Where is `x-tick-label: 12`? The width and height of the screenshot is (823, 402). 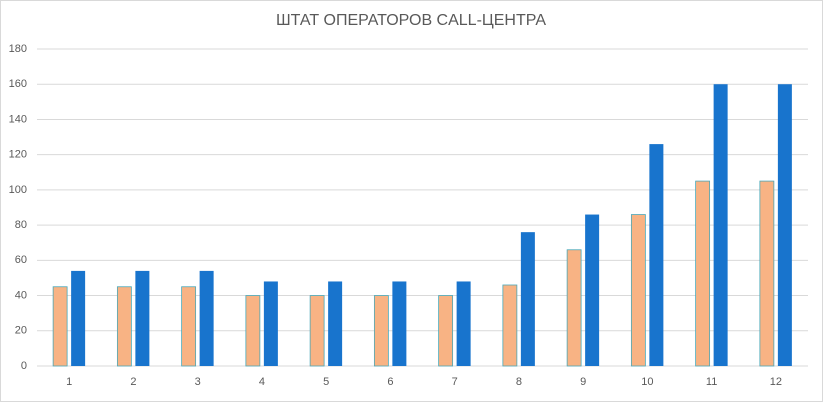
x-tick-label: 12 is located at coordinates (776, 382).